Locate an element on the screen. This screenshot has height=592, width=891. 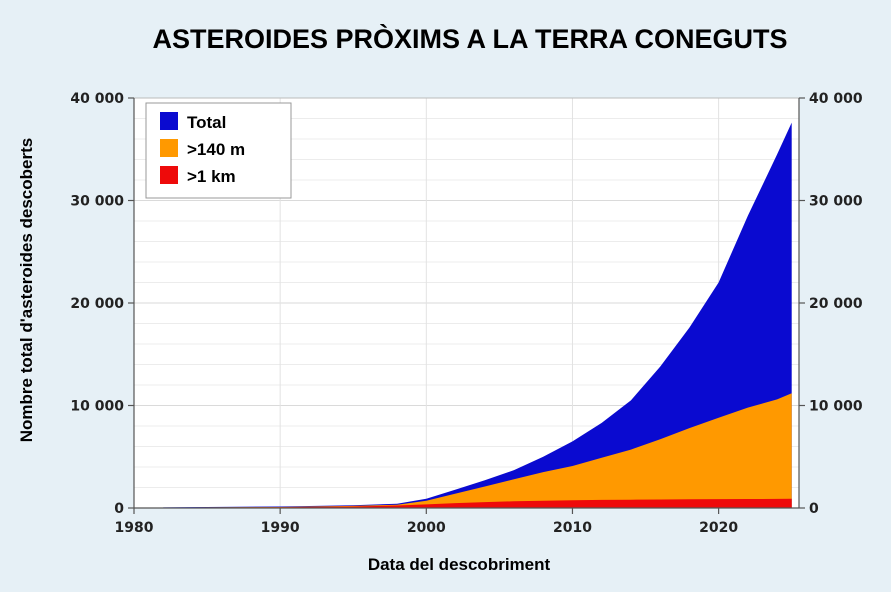
x-tick-label: 2020 is located at coordinates (718, 528).